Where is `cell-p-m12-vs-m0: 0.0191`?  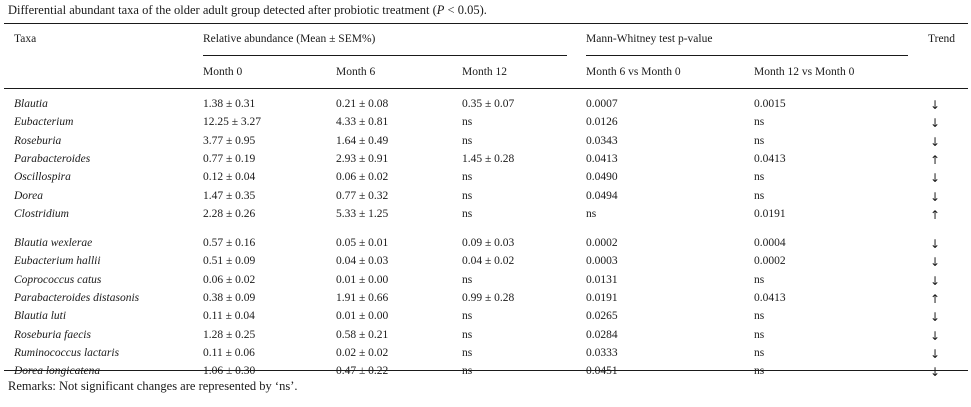
cell-p-m12-vs-m0: 0.0191 is located at coordinates (770, 213).